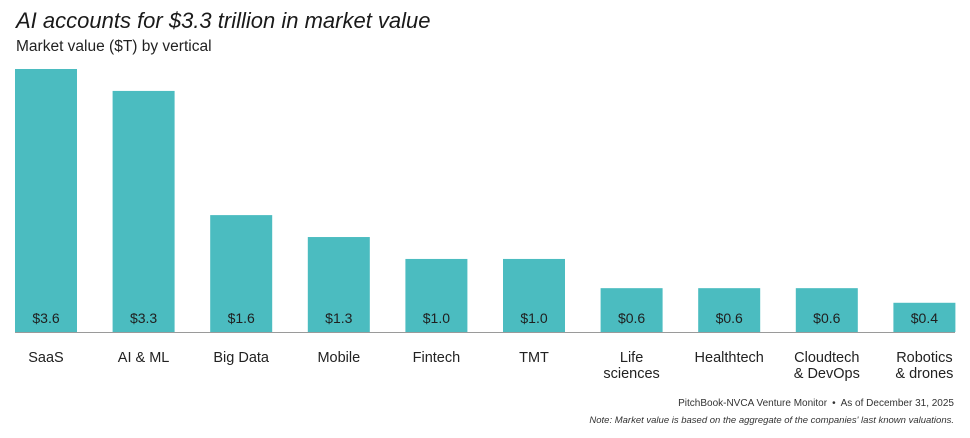  Describe the element at coordinates (897, 403) in the screenshot. I see `as-of-date: As of December 31, 2025` at that location.